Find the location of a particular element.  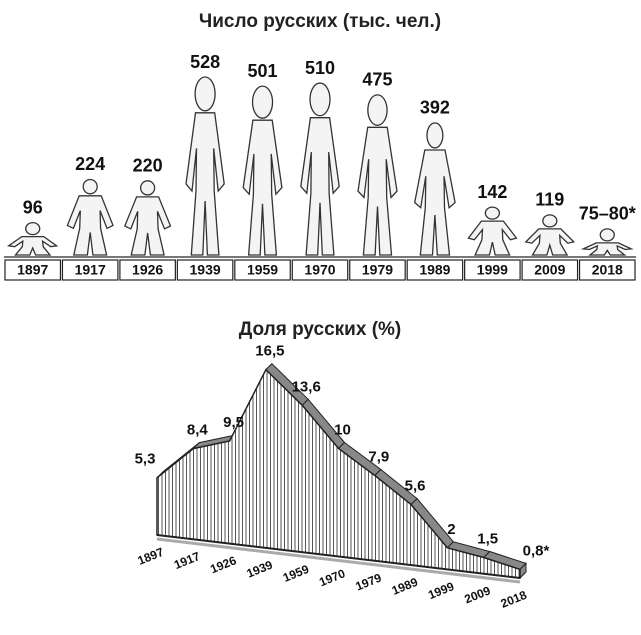

value-label: 1,5 is located at coordinates (487, 538).